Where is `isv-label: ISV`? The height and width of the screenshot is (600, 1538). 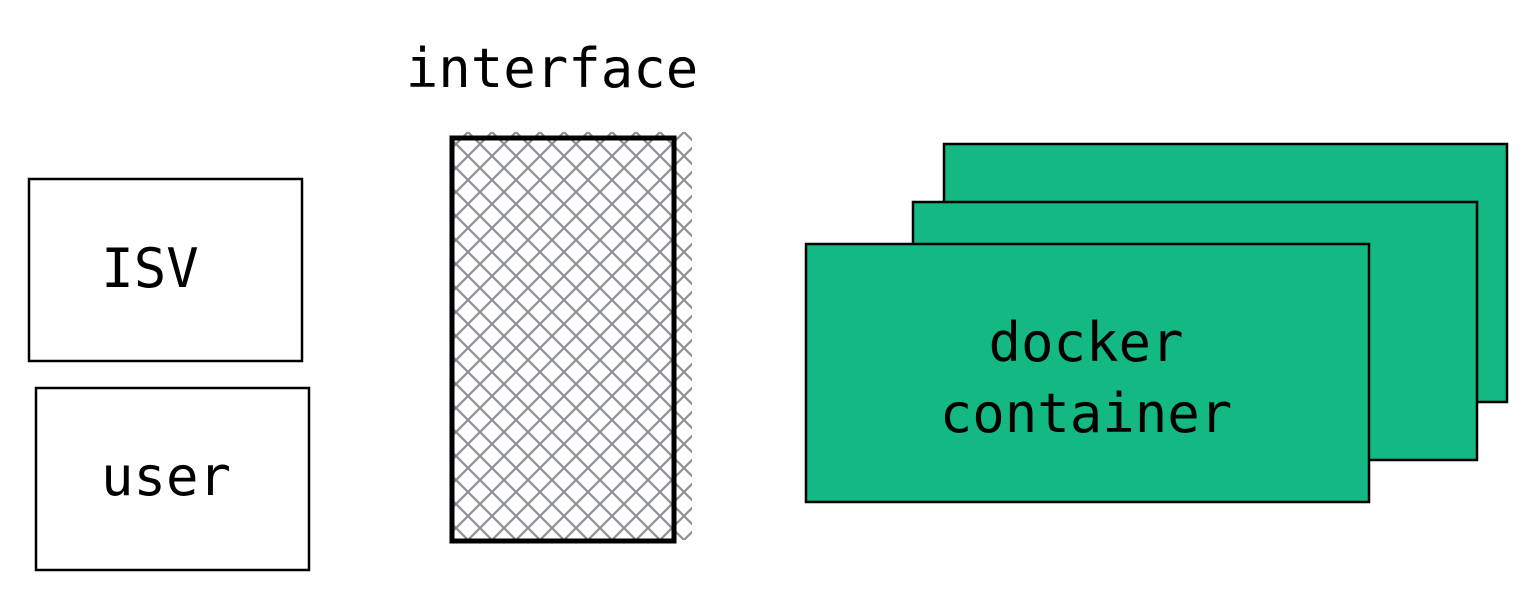
isv-label: ISV is located at coordinates (150, 268).